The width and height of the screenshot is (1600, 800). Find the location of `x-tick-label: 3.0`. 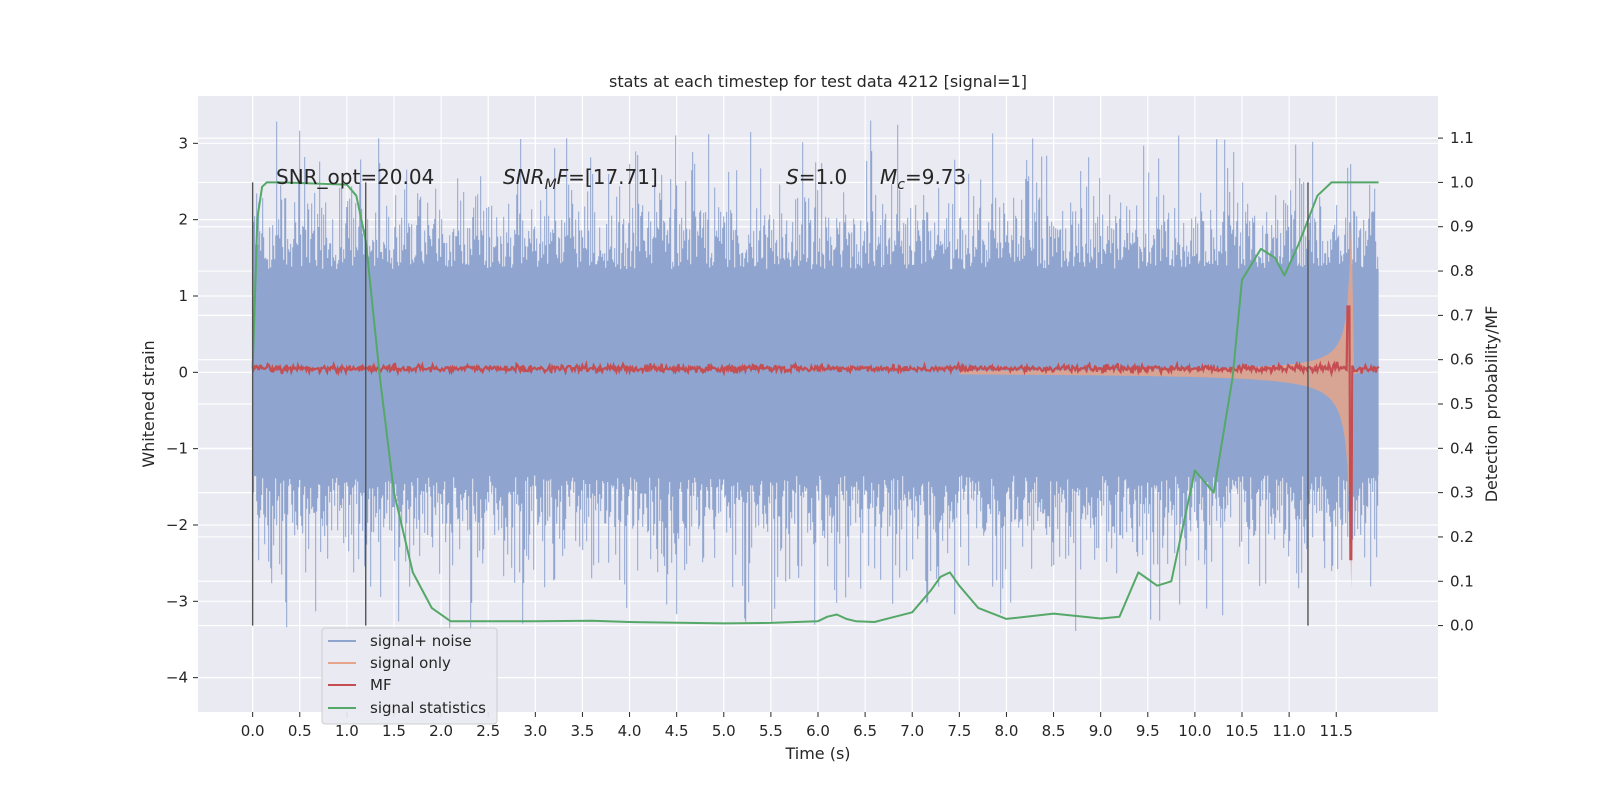

x-tick-label: 3.0 is located at coordinates (535, 731).